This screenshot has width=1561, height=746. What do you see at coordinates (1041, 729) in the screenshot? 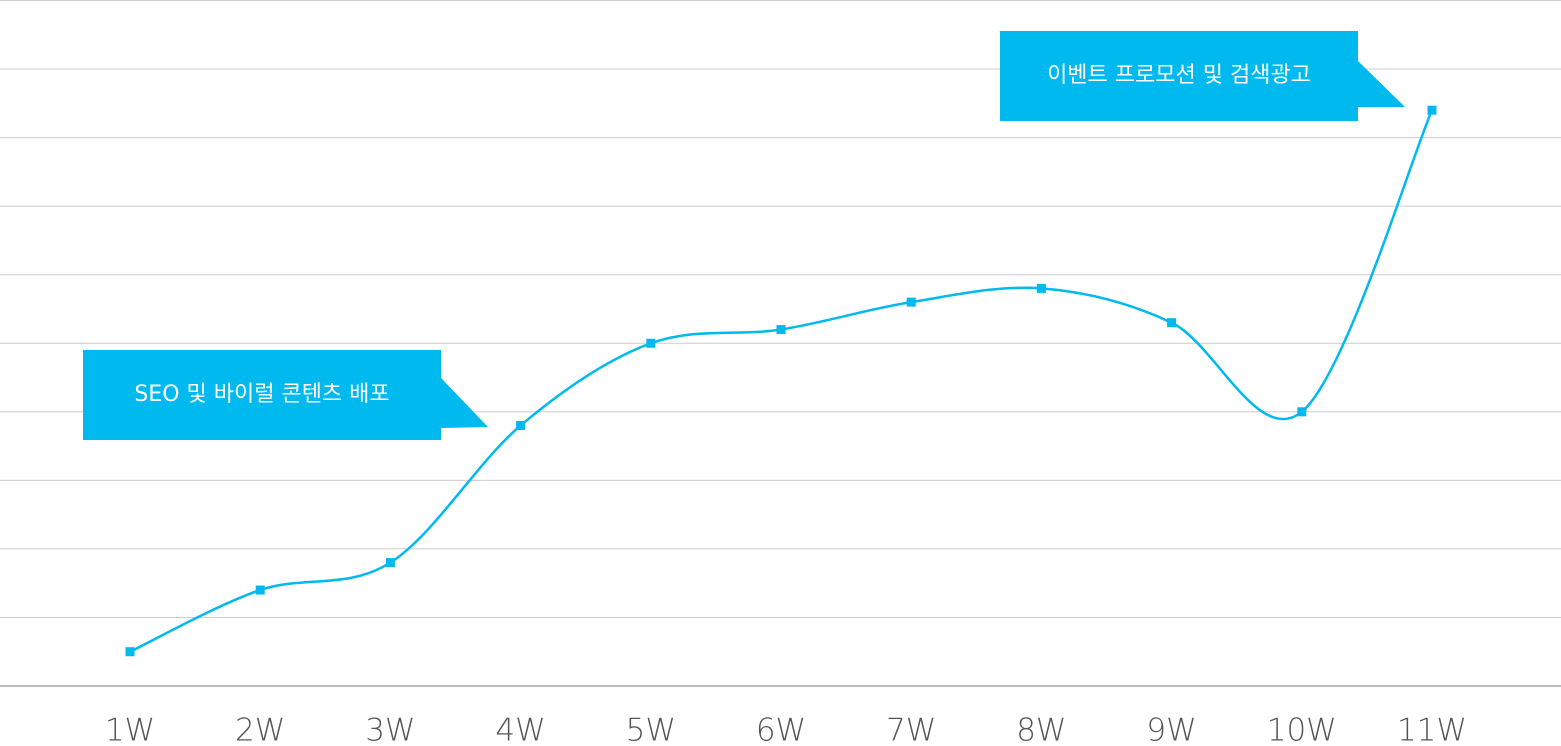
I see `x-tick-label: 8W` at bounding box center [1041, 729].